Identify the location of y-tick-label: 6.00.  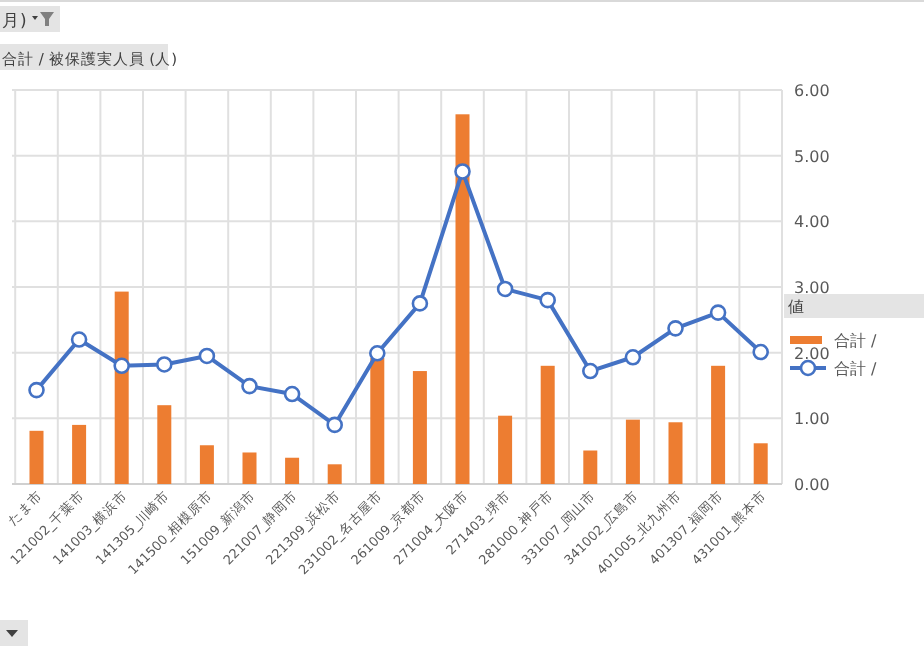
(812, 91).